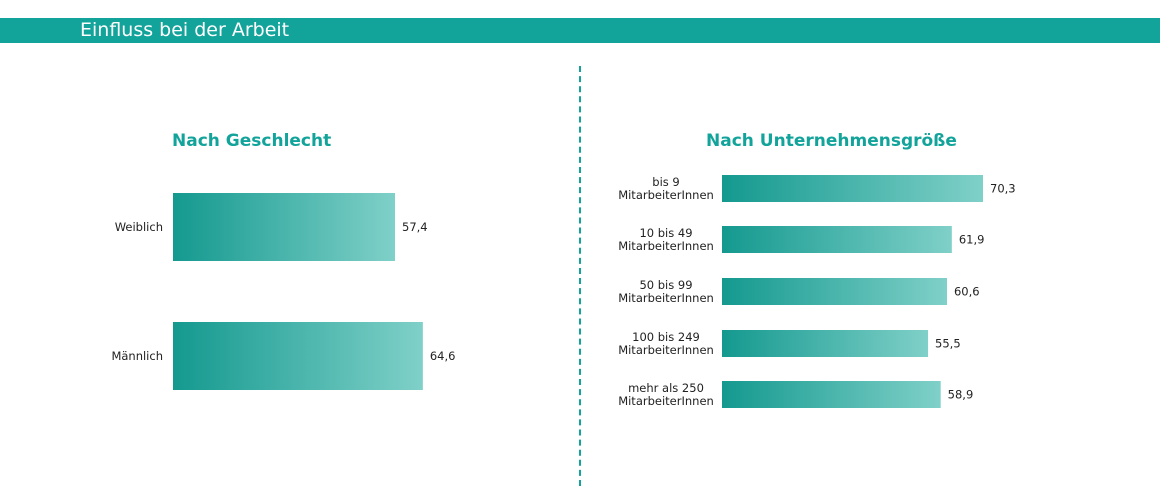  I want to click on data-label-gender-0: 57,4, so click(415, 227).